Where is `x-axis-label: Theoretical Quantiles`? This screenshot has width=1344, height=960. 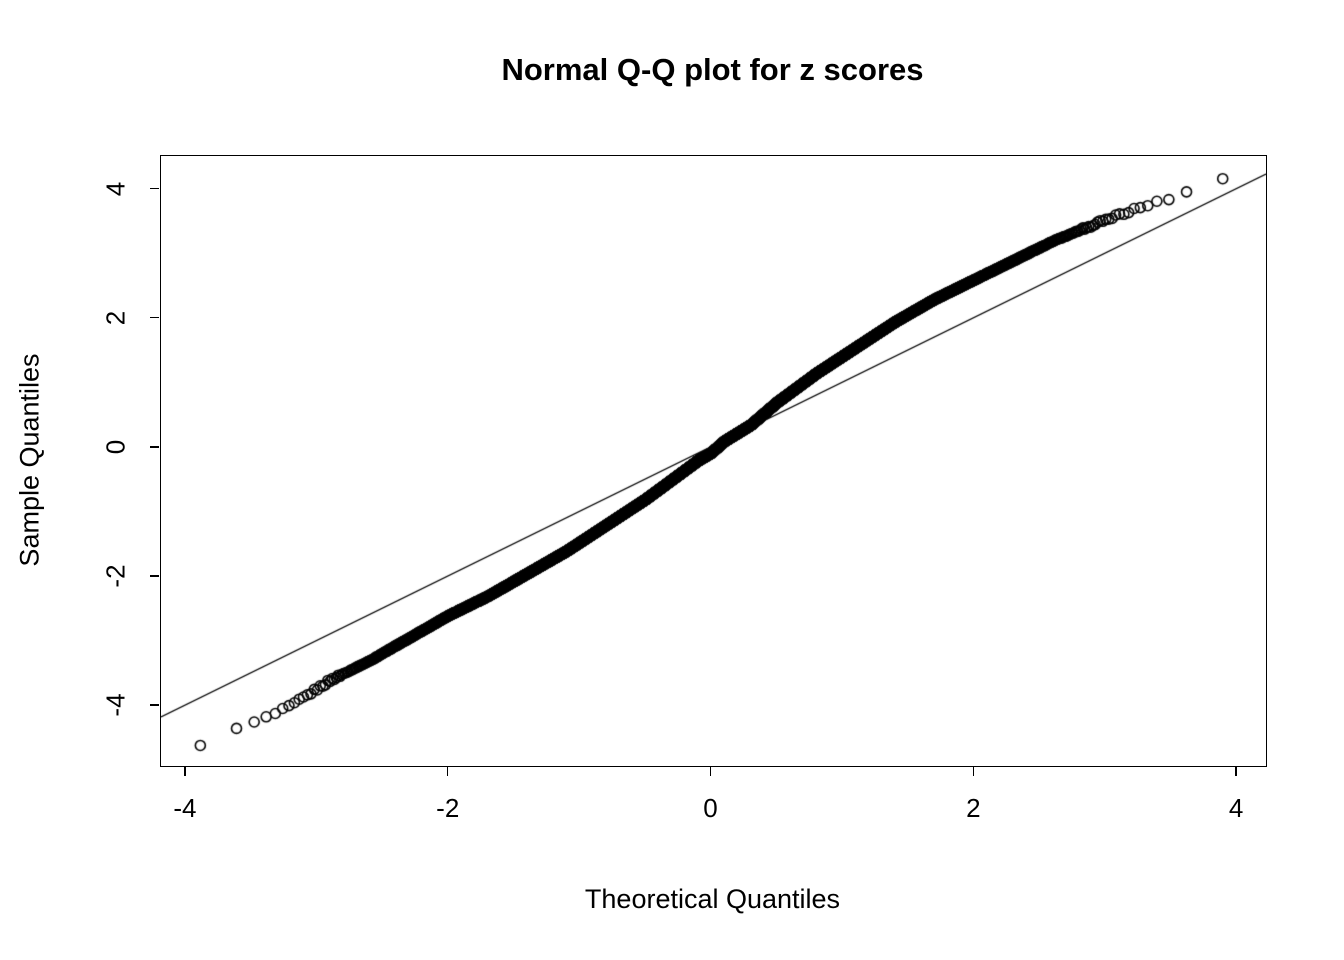
x-axis-label: Theoretical Quantiles is located at coordinates (712, 899).